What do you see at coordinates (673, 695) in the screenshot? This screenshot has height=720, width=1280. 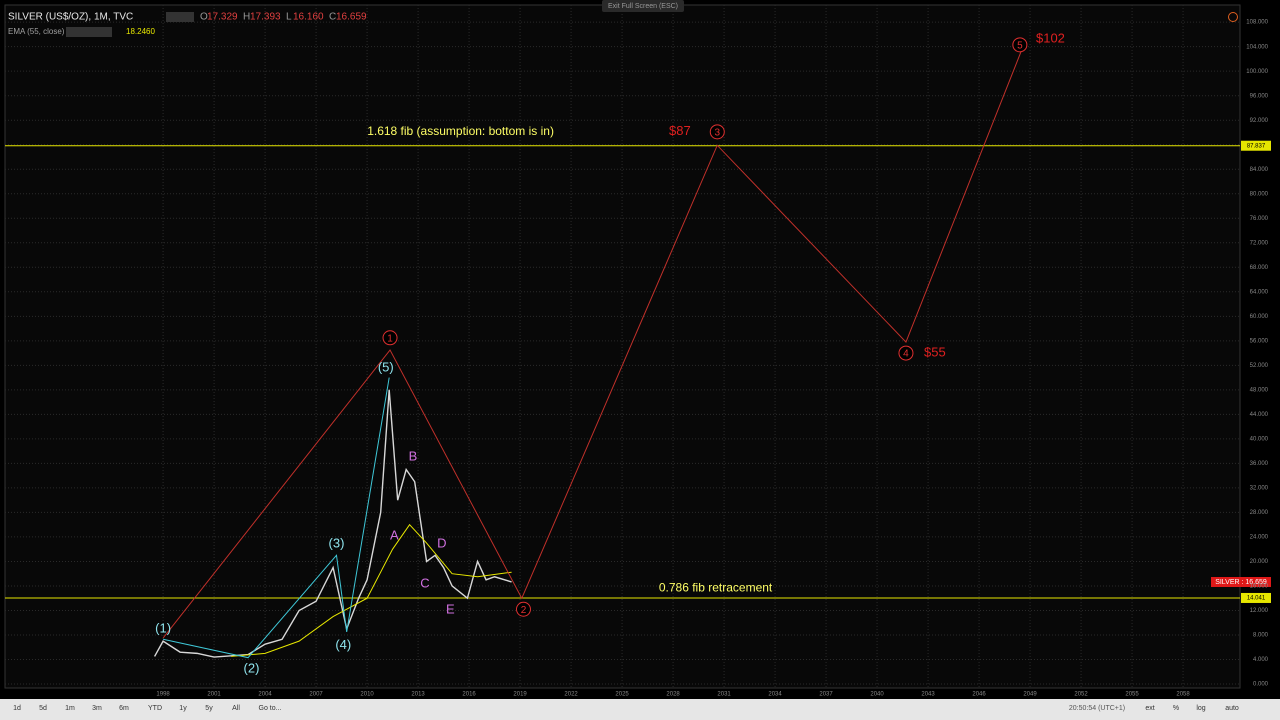 I see `x-tick-label: 2028` at bounding box center [673, 695].